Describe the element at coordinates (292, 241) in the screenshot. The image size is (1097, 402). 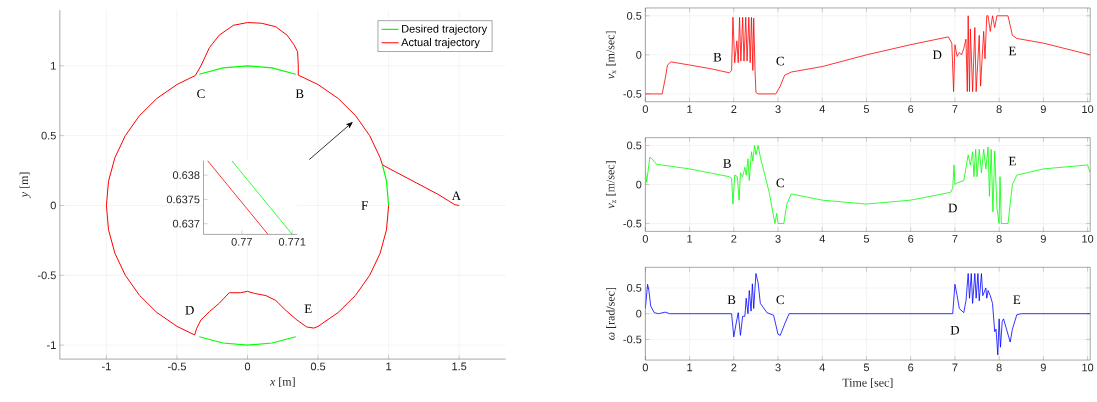
I see `x-tick-label: 0.771` at that location.